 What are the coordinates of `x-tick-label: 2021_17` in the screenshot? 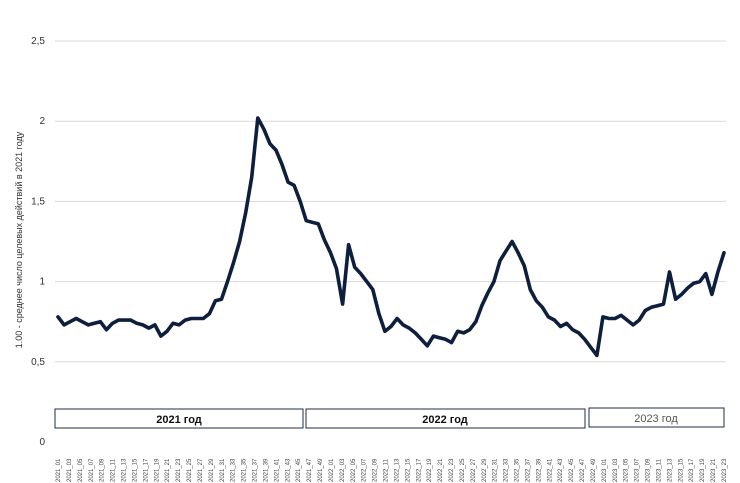 It's located at (146, 470).